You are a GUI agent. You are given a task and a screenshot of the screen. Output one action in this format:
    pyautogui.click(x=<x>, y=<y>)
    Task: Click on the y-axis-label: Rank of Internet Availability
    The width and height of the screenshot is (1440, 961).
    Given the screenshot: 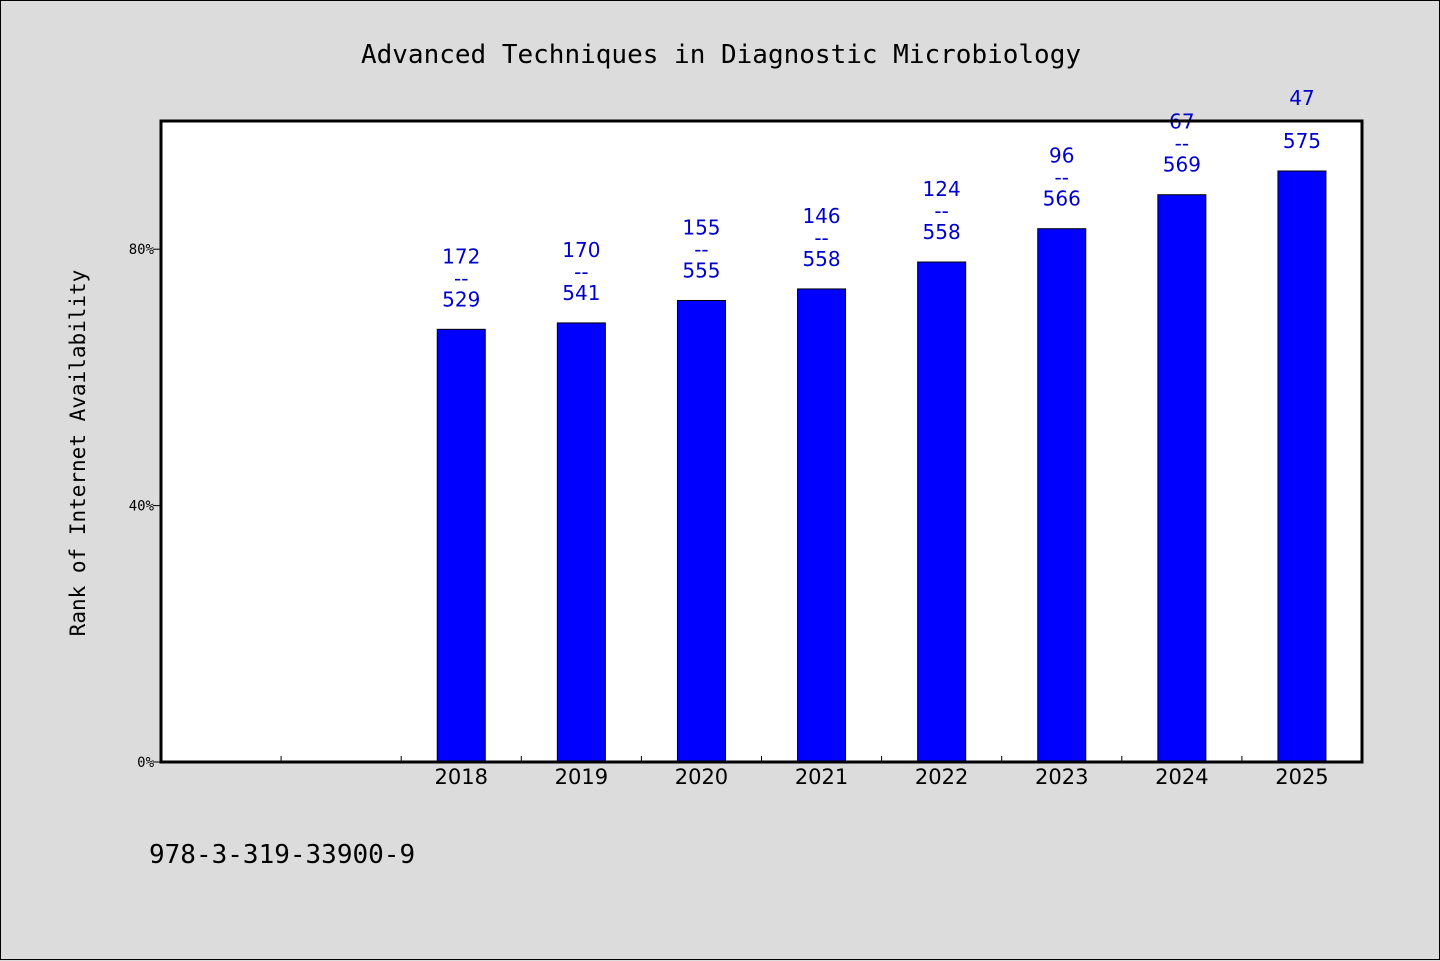 What is the action you would take?
    pyautogui.click(x=78, y=453)
    